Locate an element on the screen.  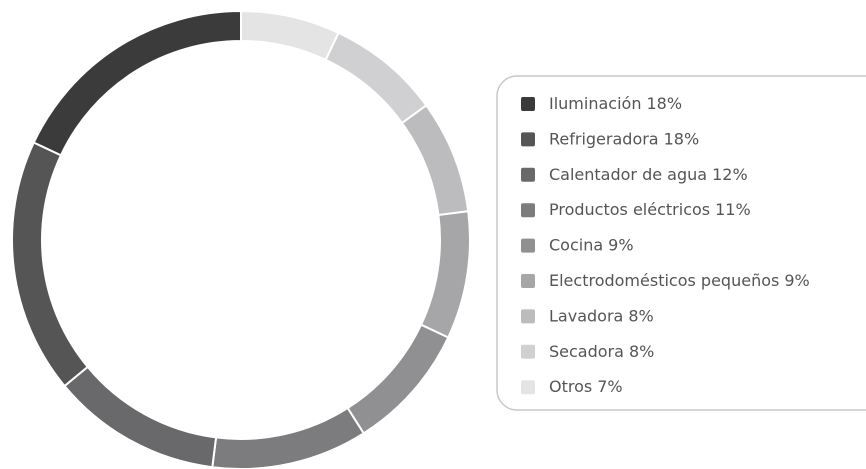
legend-name: Electrodomésticos pequeños is located at coordinates (664, 280).